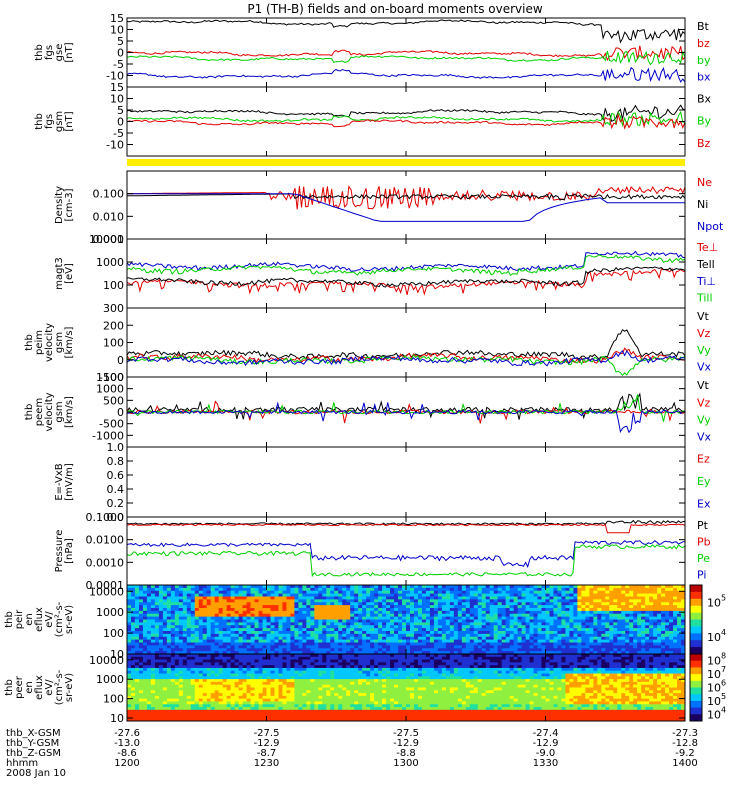 This screenshot has width=750, height=800. What do you see at coordinates (105, 562) in the screenshot?
I see `y-tick-label: 0.0010` at bounding box center [105, 562].